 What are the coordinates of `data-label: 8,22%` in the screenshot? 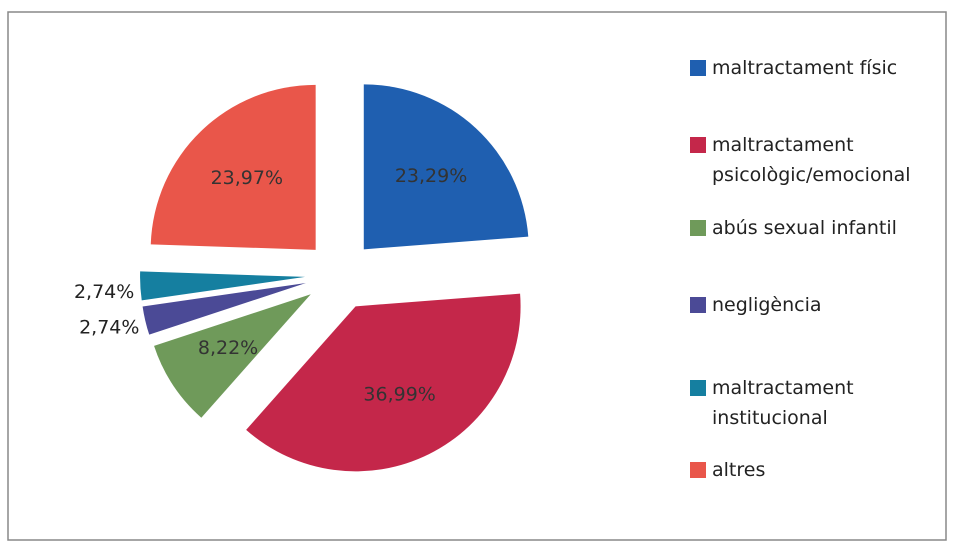 It's located at (228, 348).